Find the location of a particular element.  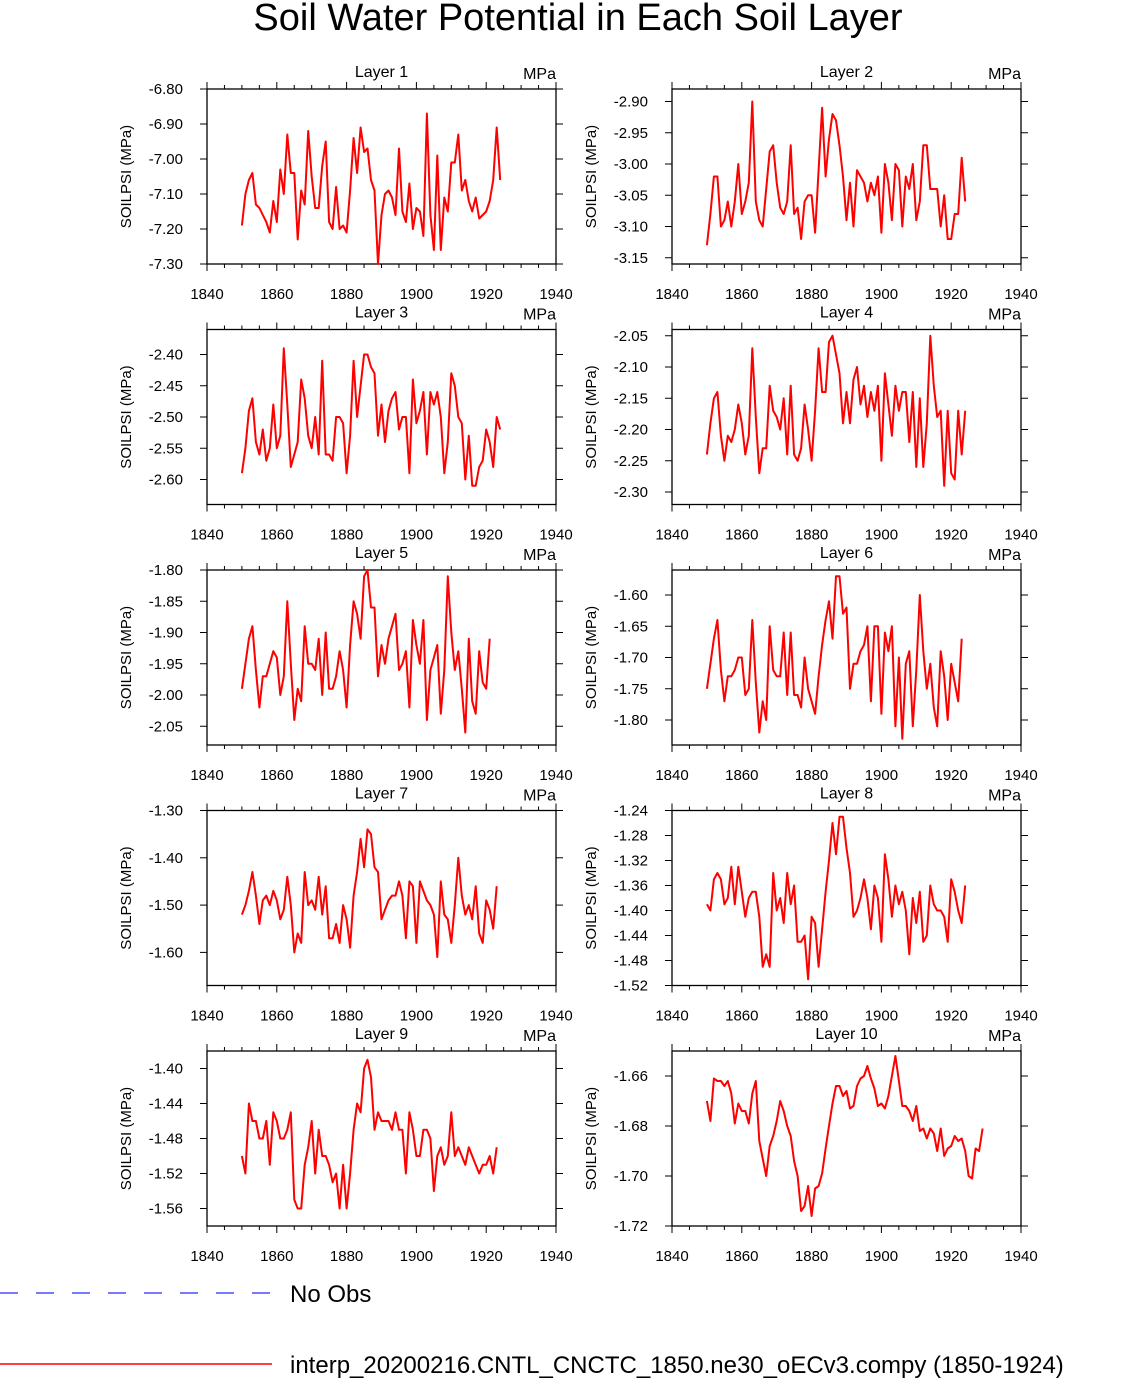

y-tick-label: -7.00 is located at coordinates (166, 159).